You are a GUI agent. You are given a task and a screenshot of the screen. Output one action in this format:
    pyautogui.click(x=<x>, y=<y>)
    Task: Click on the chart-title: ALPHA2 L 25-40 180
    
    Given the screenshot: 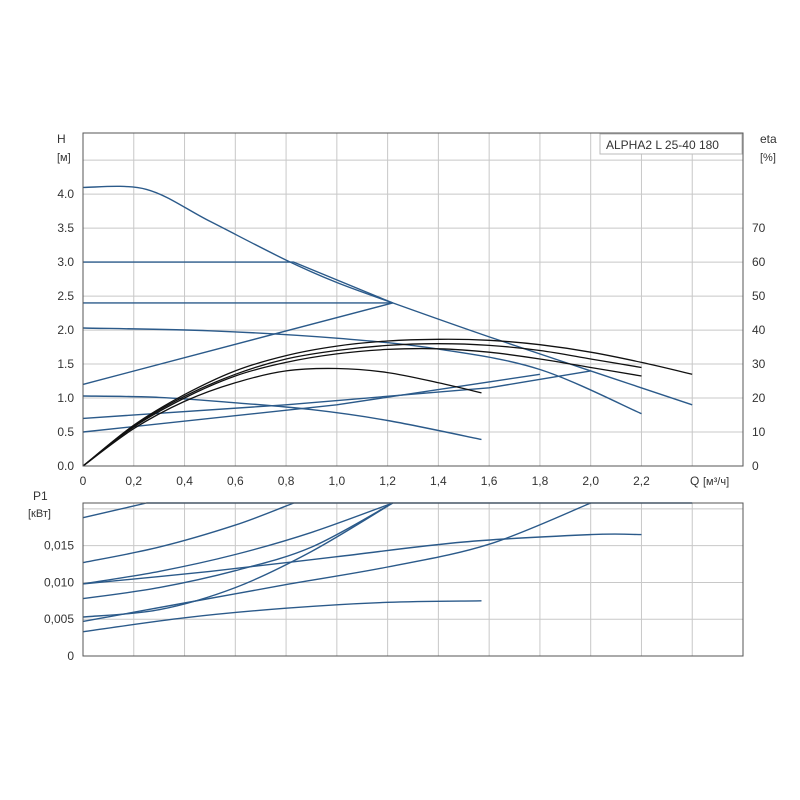 What is the action you would take?
    pyautogui.click(x=662, y=145)
    